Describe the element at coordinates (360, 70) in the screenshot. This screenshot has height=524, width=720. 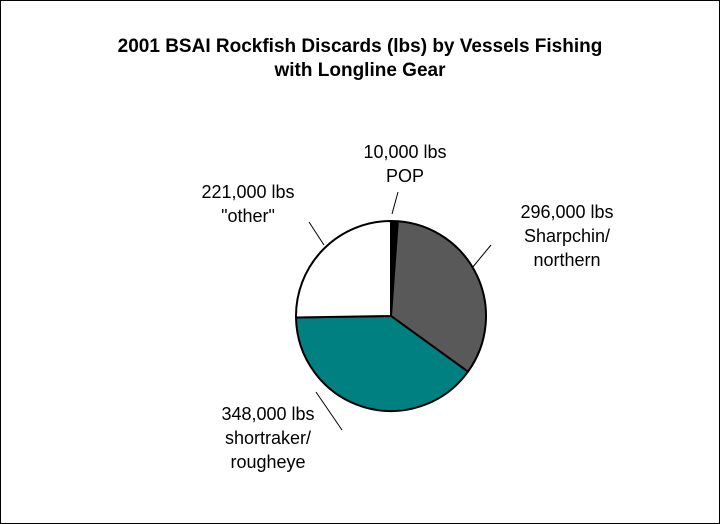
I see `chart-title-line-2: with Longline Gear` at that location.